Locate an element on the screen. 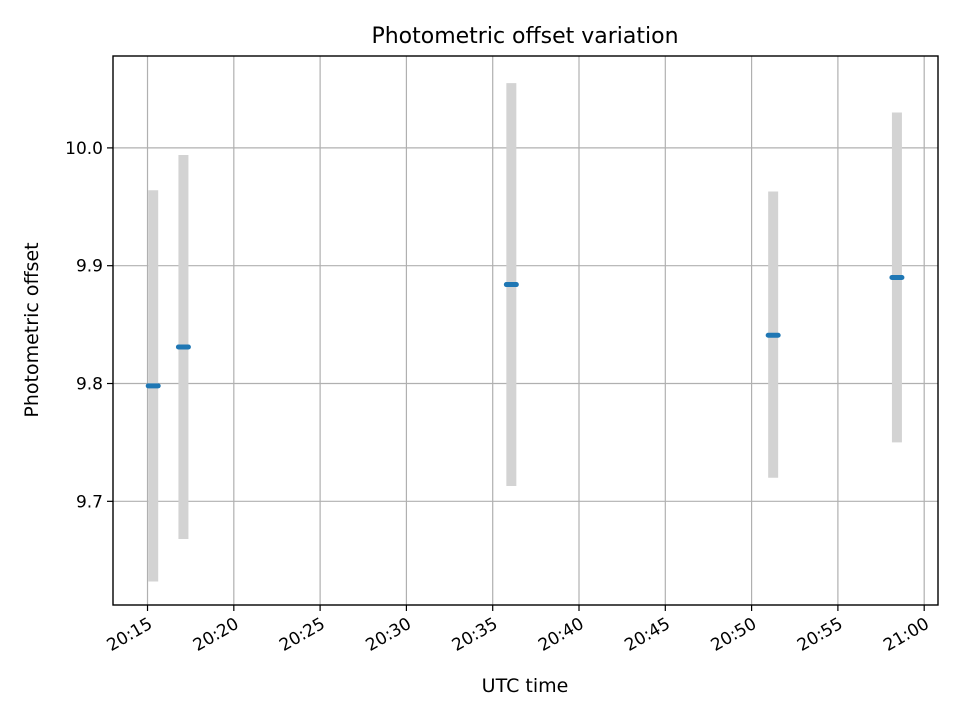 The image size is (960, 720). y-tick-label: 9.9 is located at coordinates (89, 267).